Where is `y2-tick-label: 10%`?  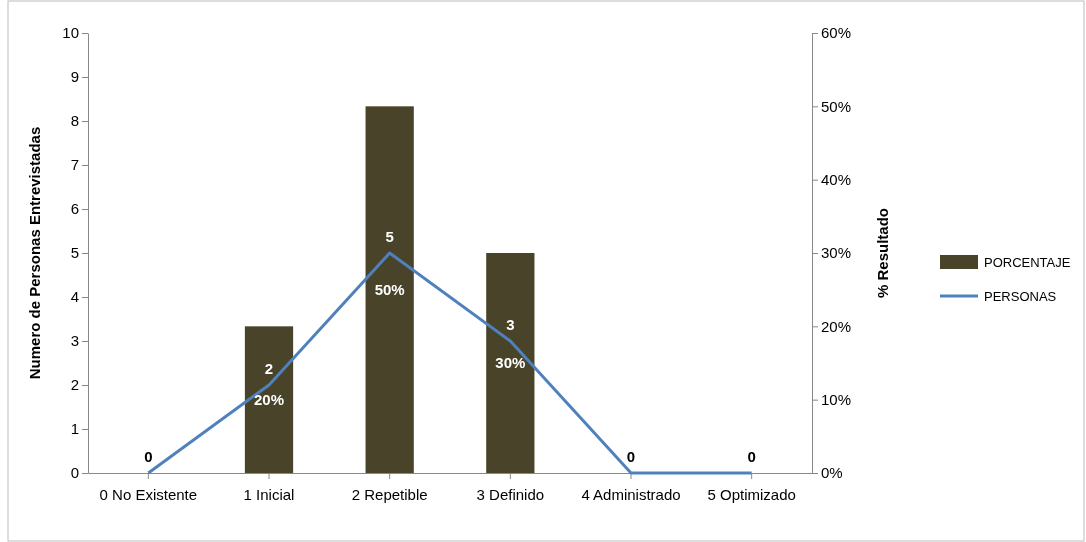 y2-tick-label: 10% is located at coordinates (836, 399).